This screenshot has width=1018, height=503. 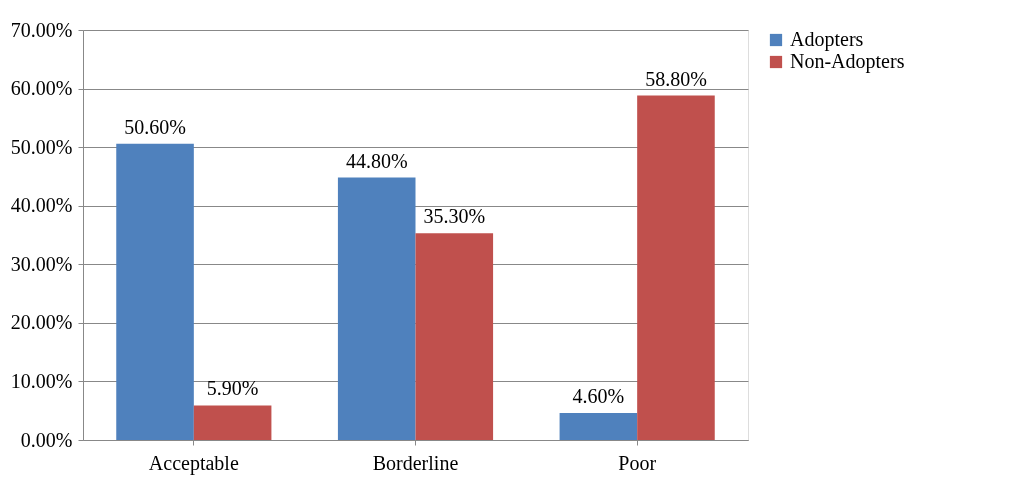 What do you see at coordinates (598, 396) in the screenshot?
I see `data-label: 4.60%` at bounding box center [598, 396].